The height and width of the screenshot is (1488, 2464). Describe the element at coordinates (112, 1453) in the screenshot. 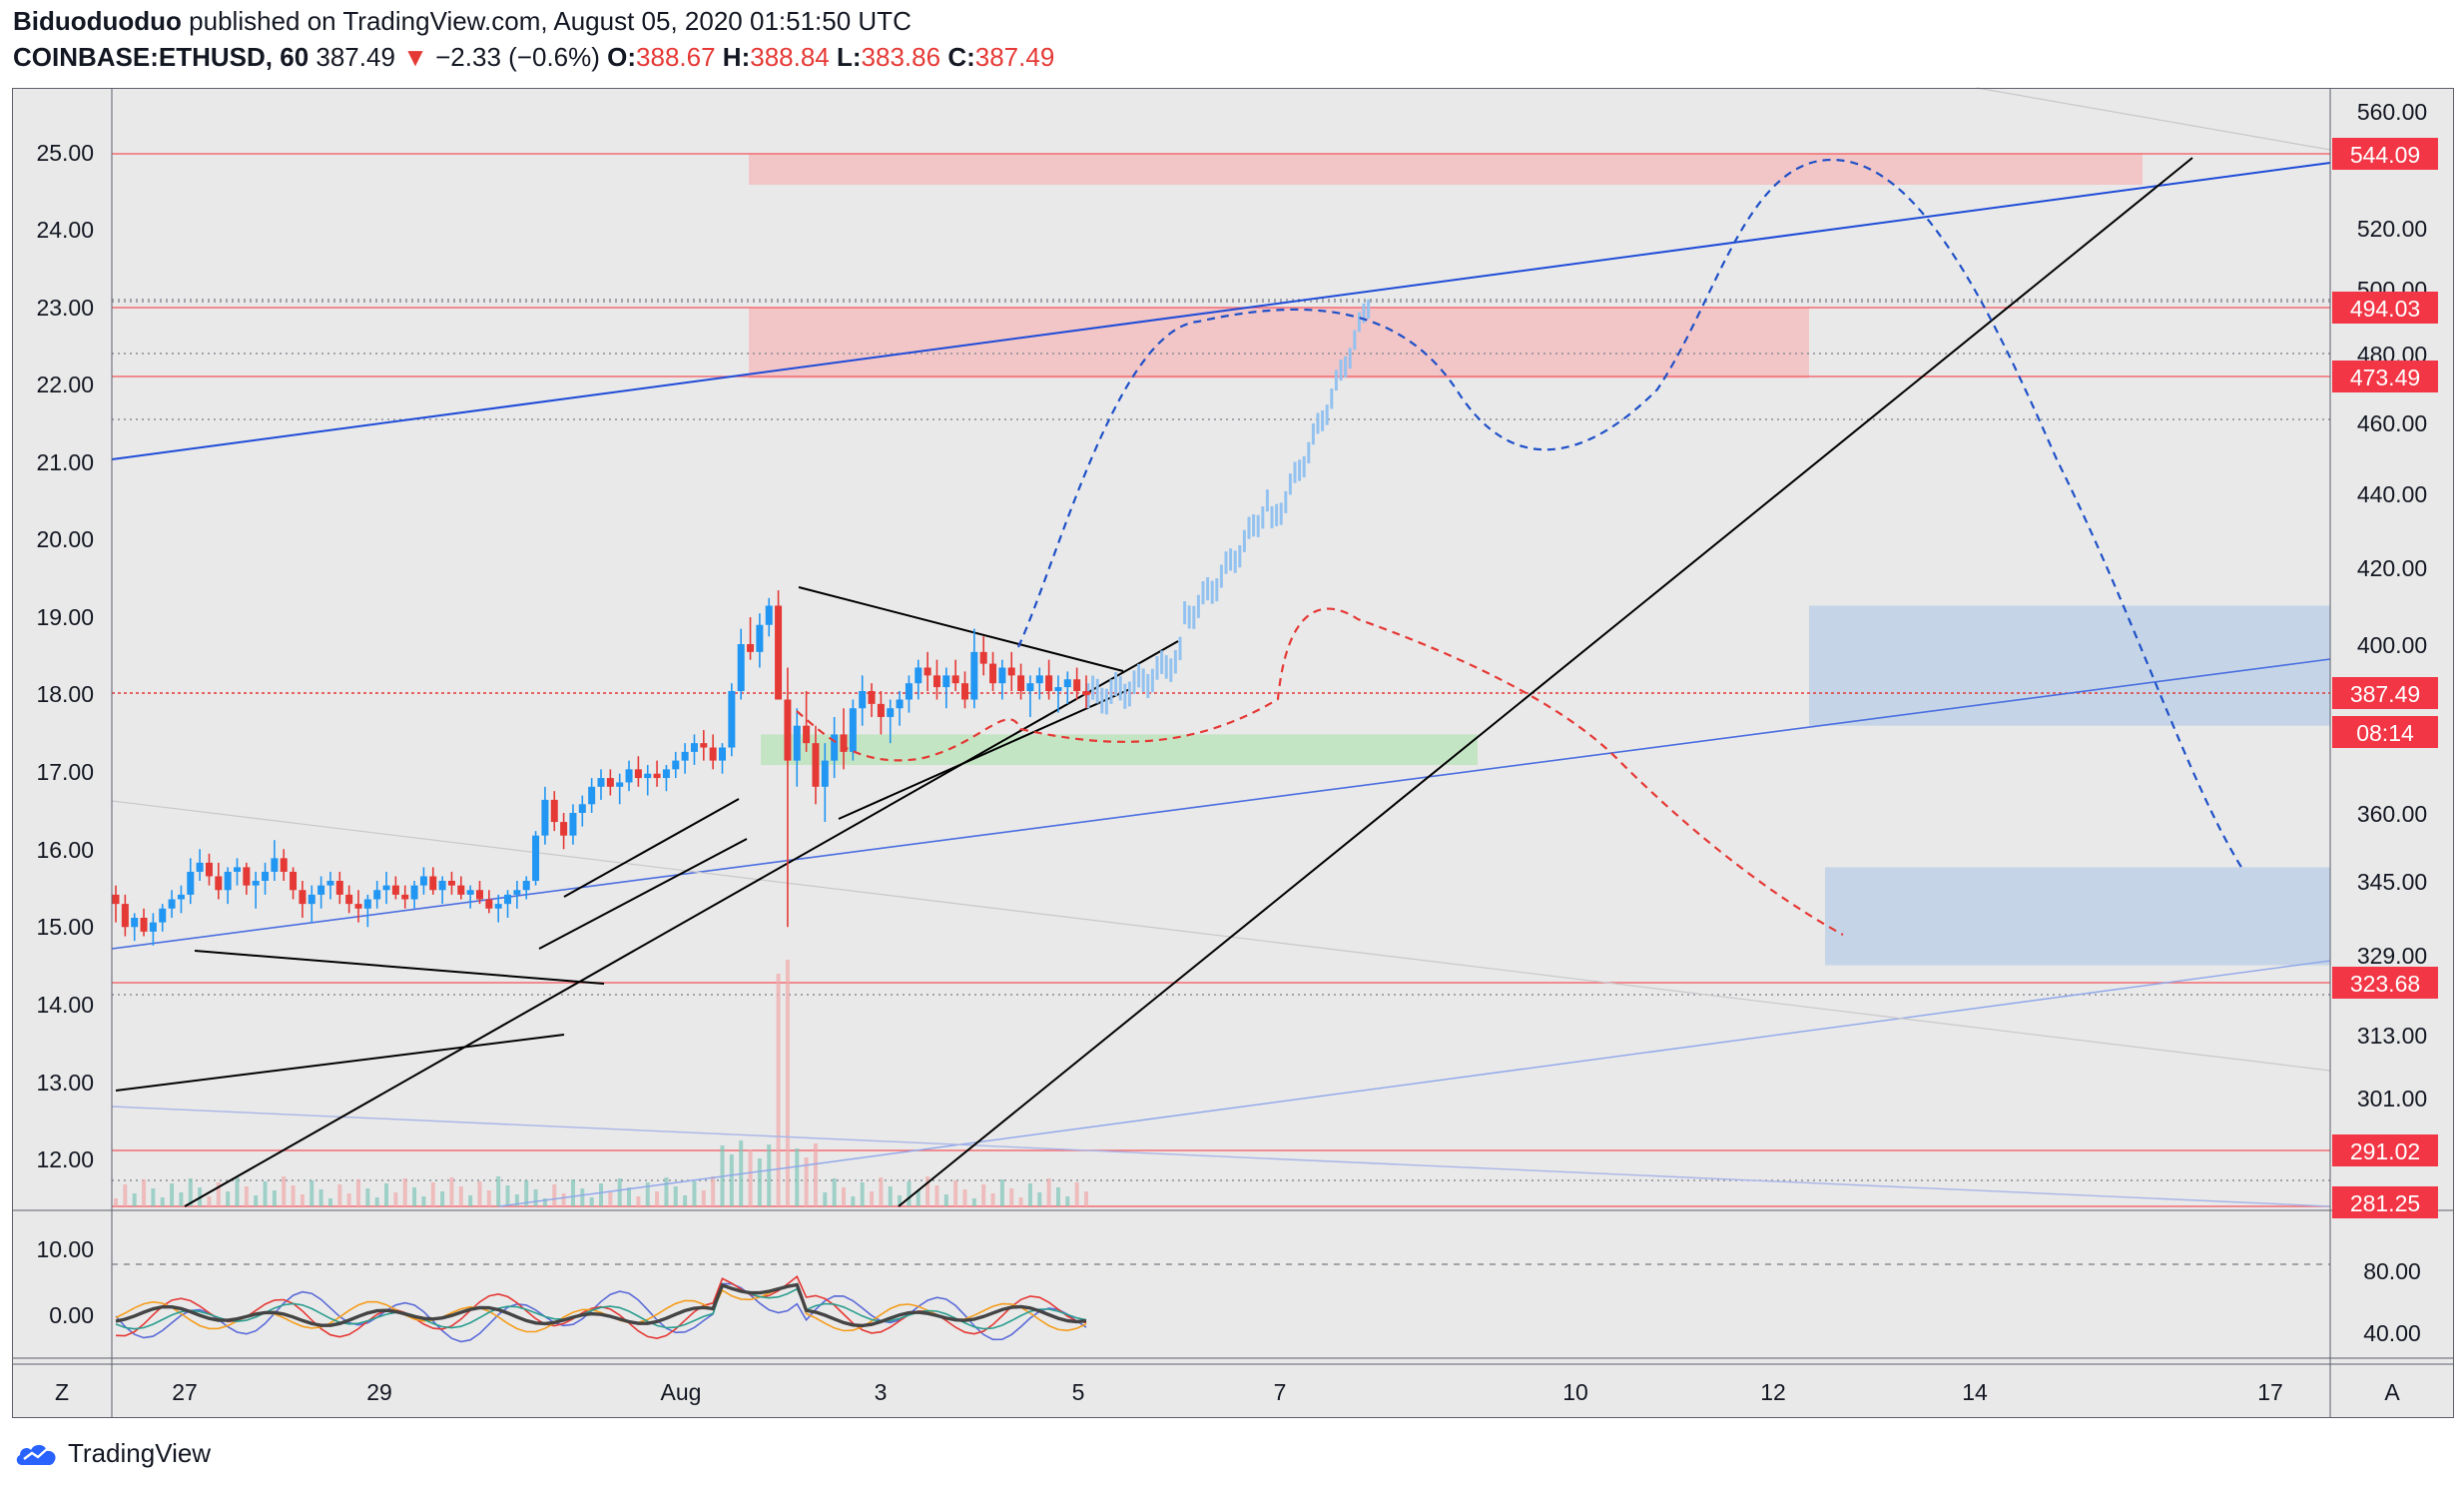

I see `tradingview-logo: TradingView` at that location.